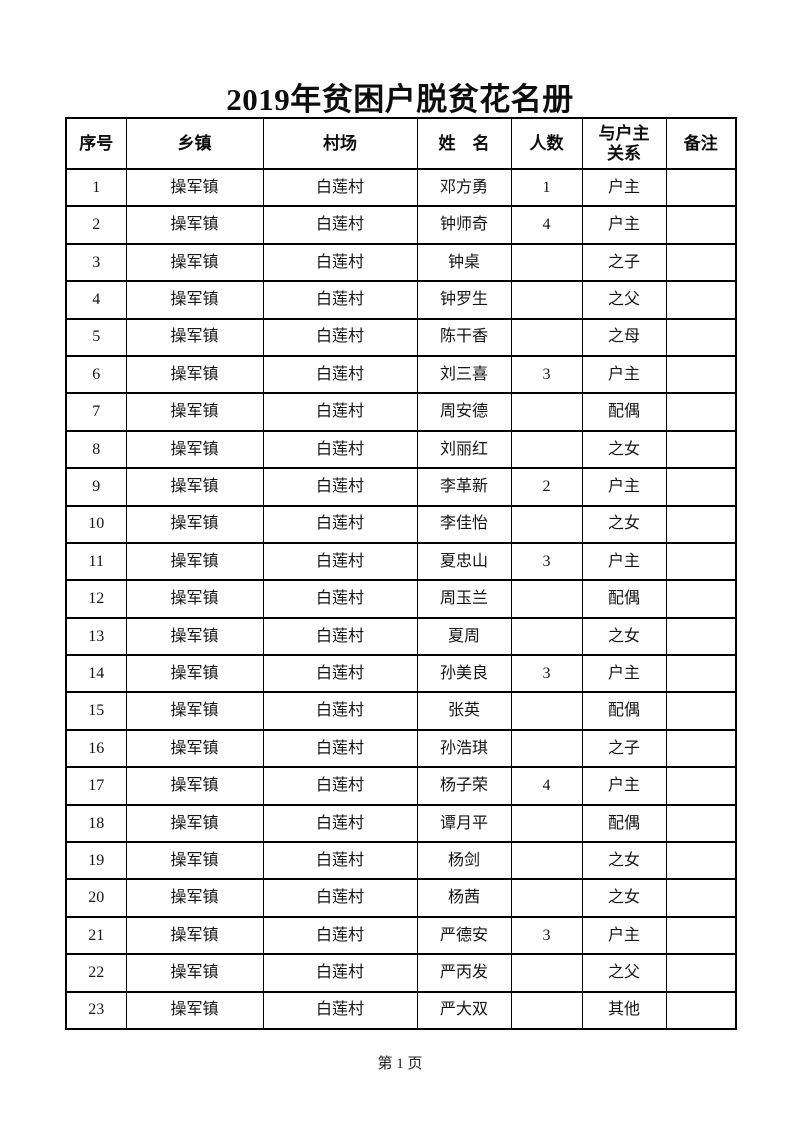 Image resolution: width=793 pixels, height=1122 pixels. Describe the element at coordinates (464, 561) in the screenshot. I see `cell-name: 夏忠山` at that location.